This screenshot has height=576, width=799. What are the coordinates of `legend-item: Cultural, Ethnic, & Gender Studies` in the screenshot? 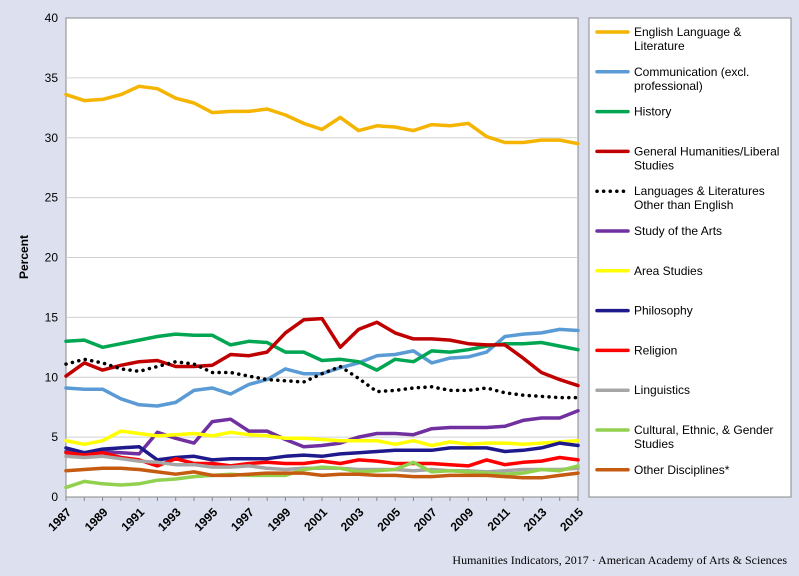 It's located at (684, 437).